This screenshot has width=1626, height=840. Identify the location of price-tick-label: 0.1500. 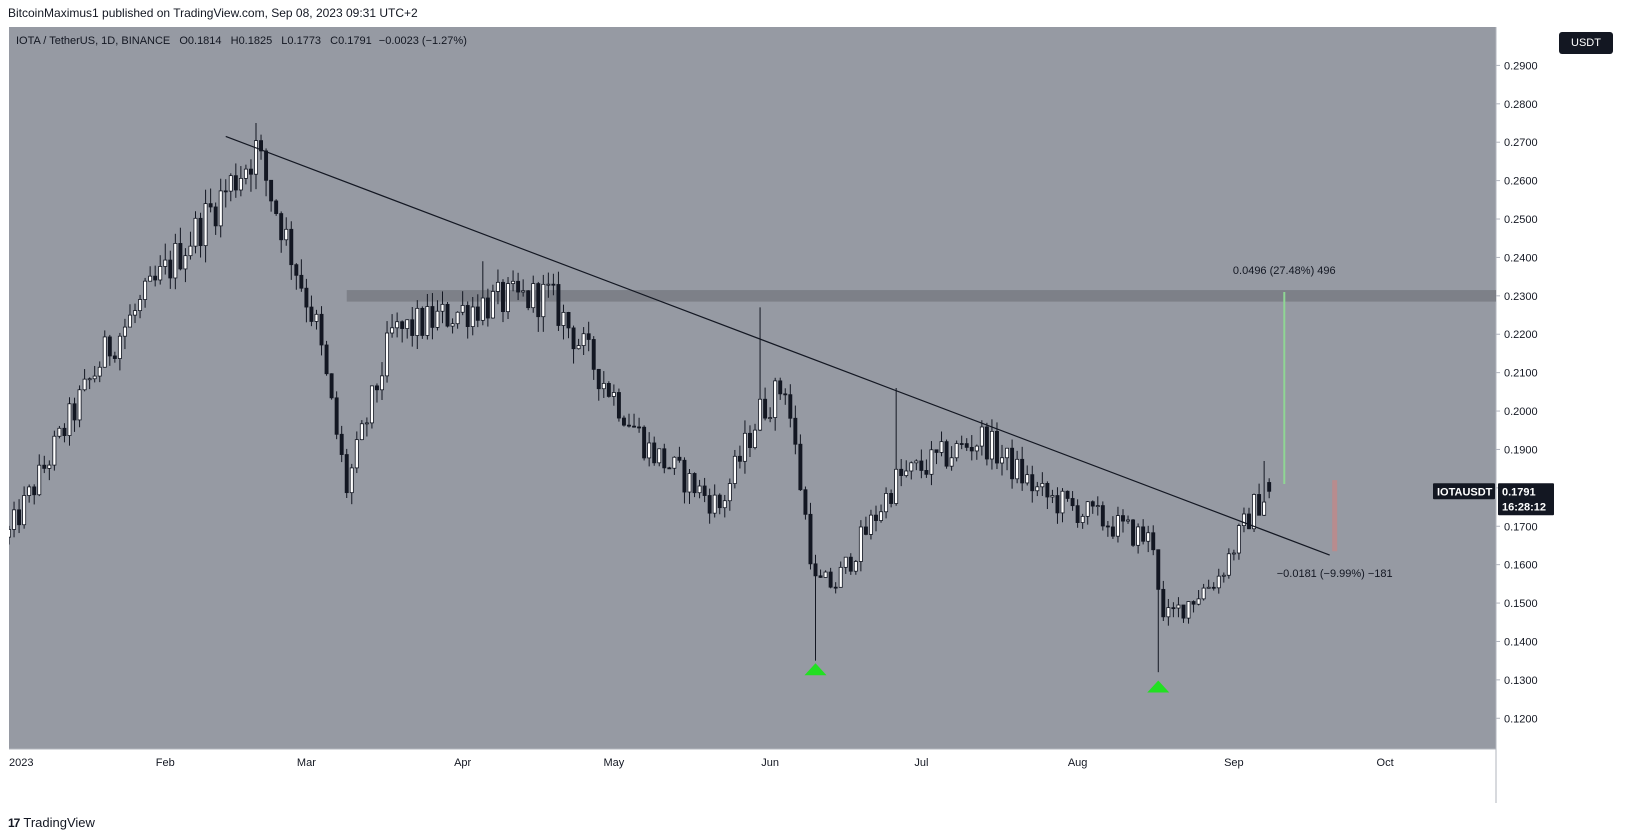
(1521, 604).